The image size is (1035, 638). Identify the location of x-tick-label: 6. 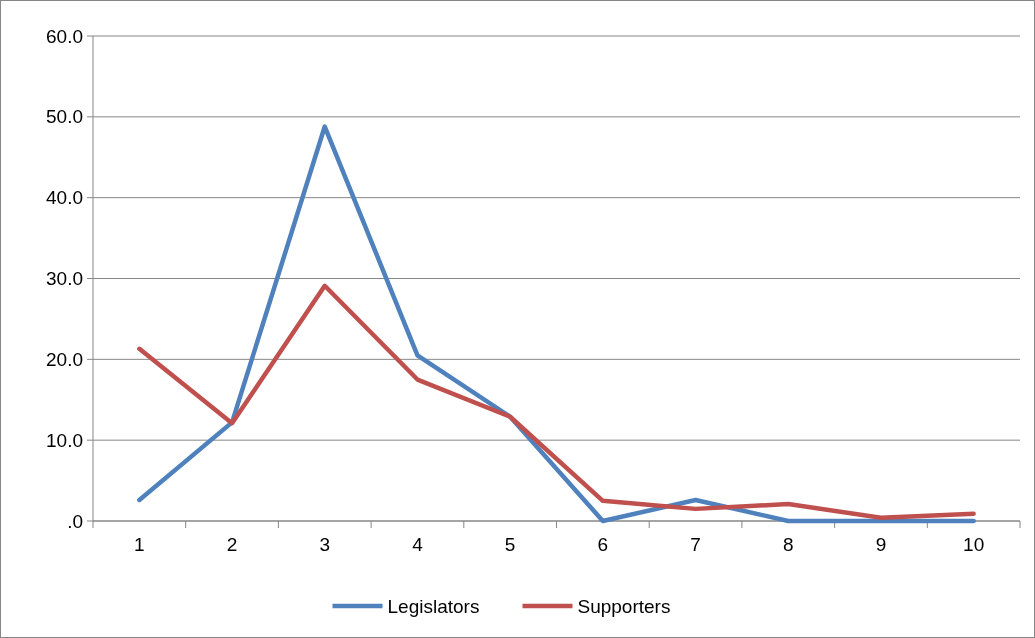
(603, 544).